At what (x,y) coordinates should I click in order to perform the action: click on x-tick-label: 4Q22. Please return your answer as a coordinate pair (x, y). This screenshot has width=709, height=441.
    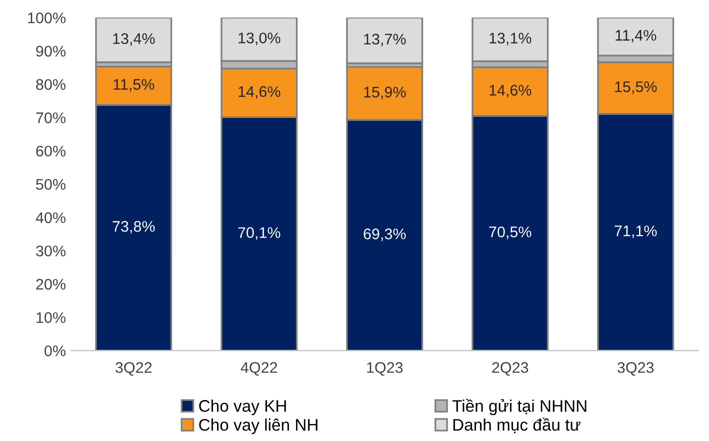
    Looking at the image, I should click on (259, 369).